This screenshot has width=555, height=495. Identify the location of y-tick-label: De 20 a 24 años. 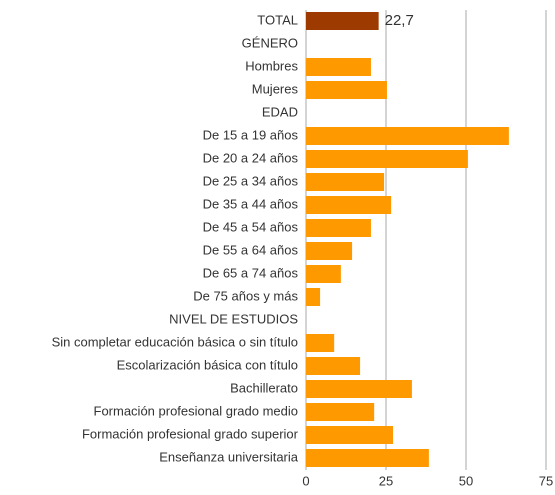
(251, 157).